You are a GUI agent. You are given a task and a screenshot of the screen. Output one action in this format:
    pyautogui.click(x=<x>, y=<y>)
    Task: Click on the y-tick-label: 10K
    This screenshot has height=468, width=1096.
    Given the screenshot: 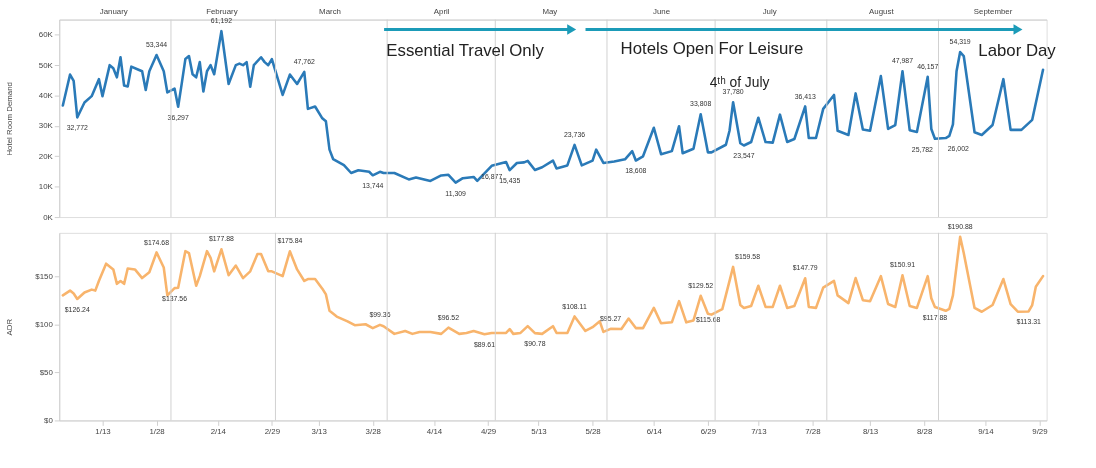 What is the action you would take?
    pyautogui.click(x=46, y=187)
    